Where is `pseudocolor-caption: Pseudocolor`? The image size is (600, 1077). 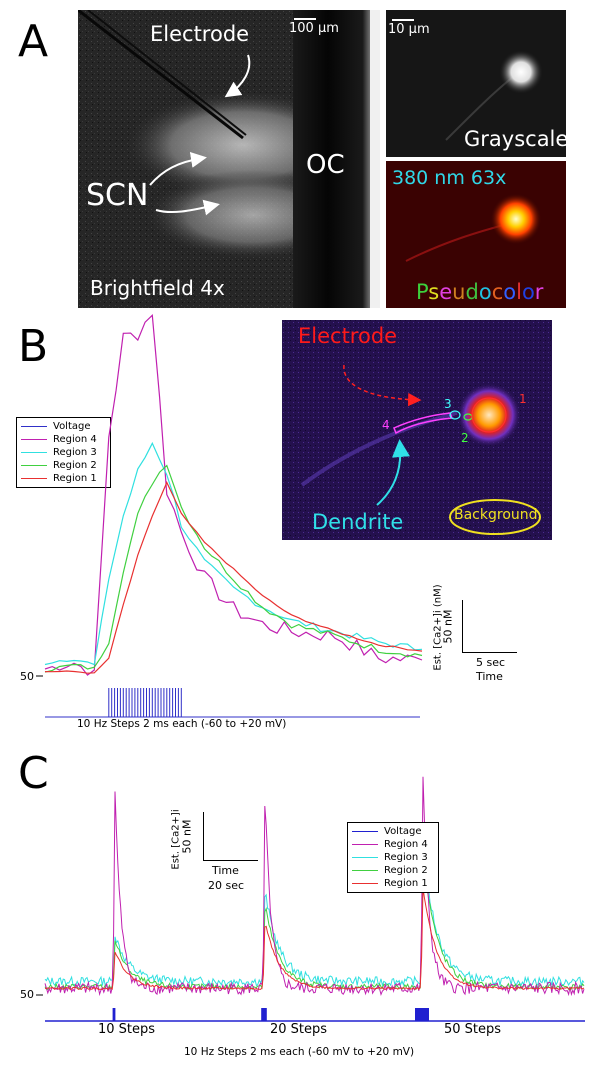 pseudocolor-caption: Pseudocolor is located at coordinates (479, 292).